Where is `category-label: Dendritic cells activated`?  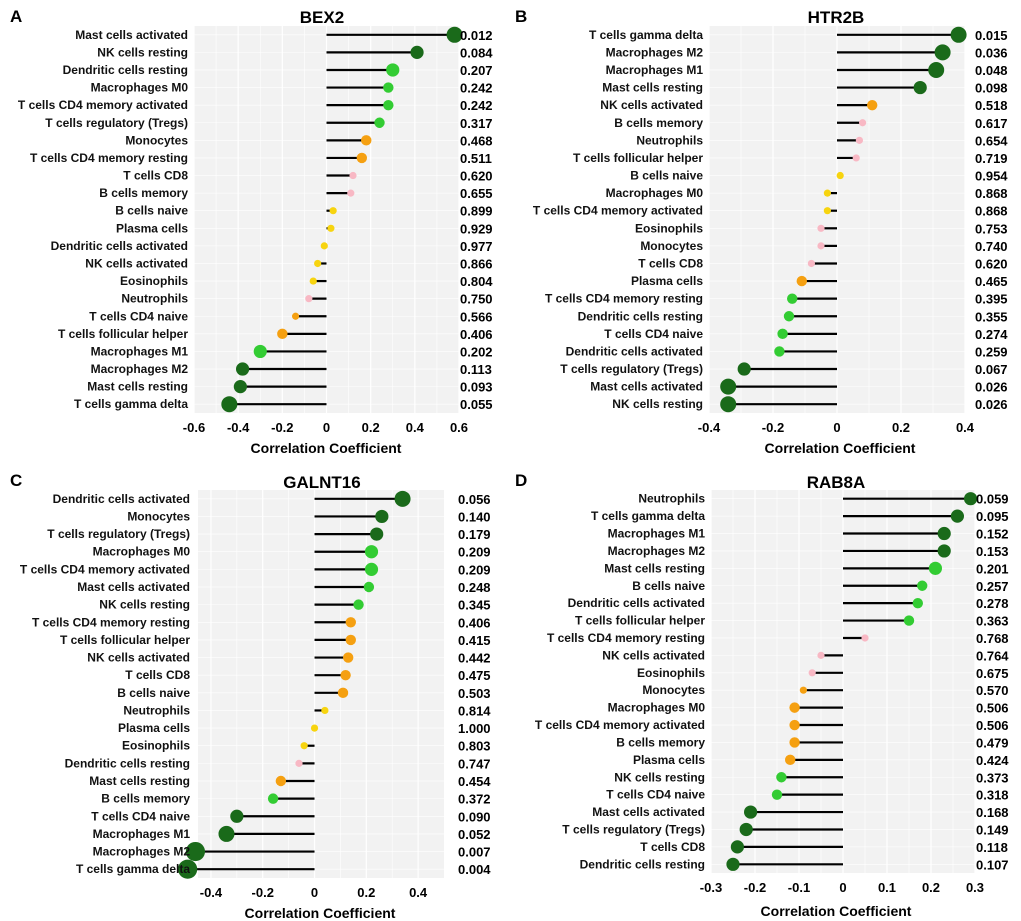 category-label: Dendritic cells activated is located at coordinates (121, 499).